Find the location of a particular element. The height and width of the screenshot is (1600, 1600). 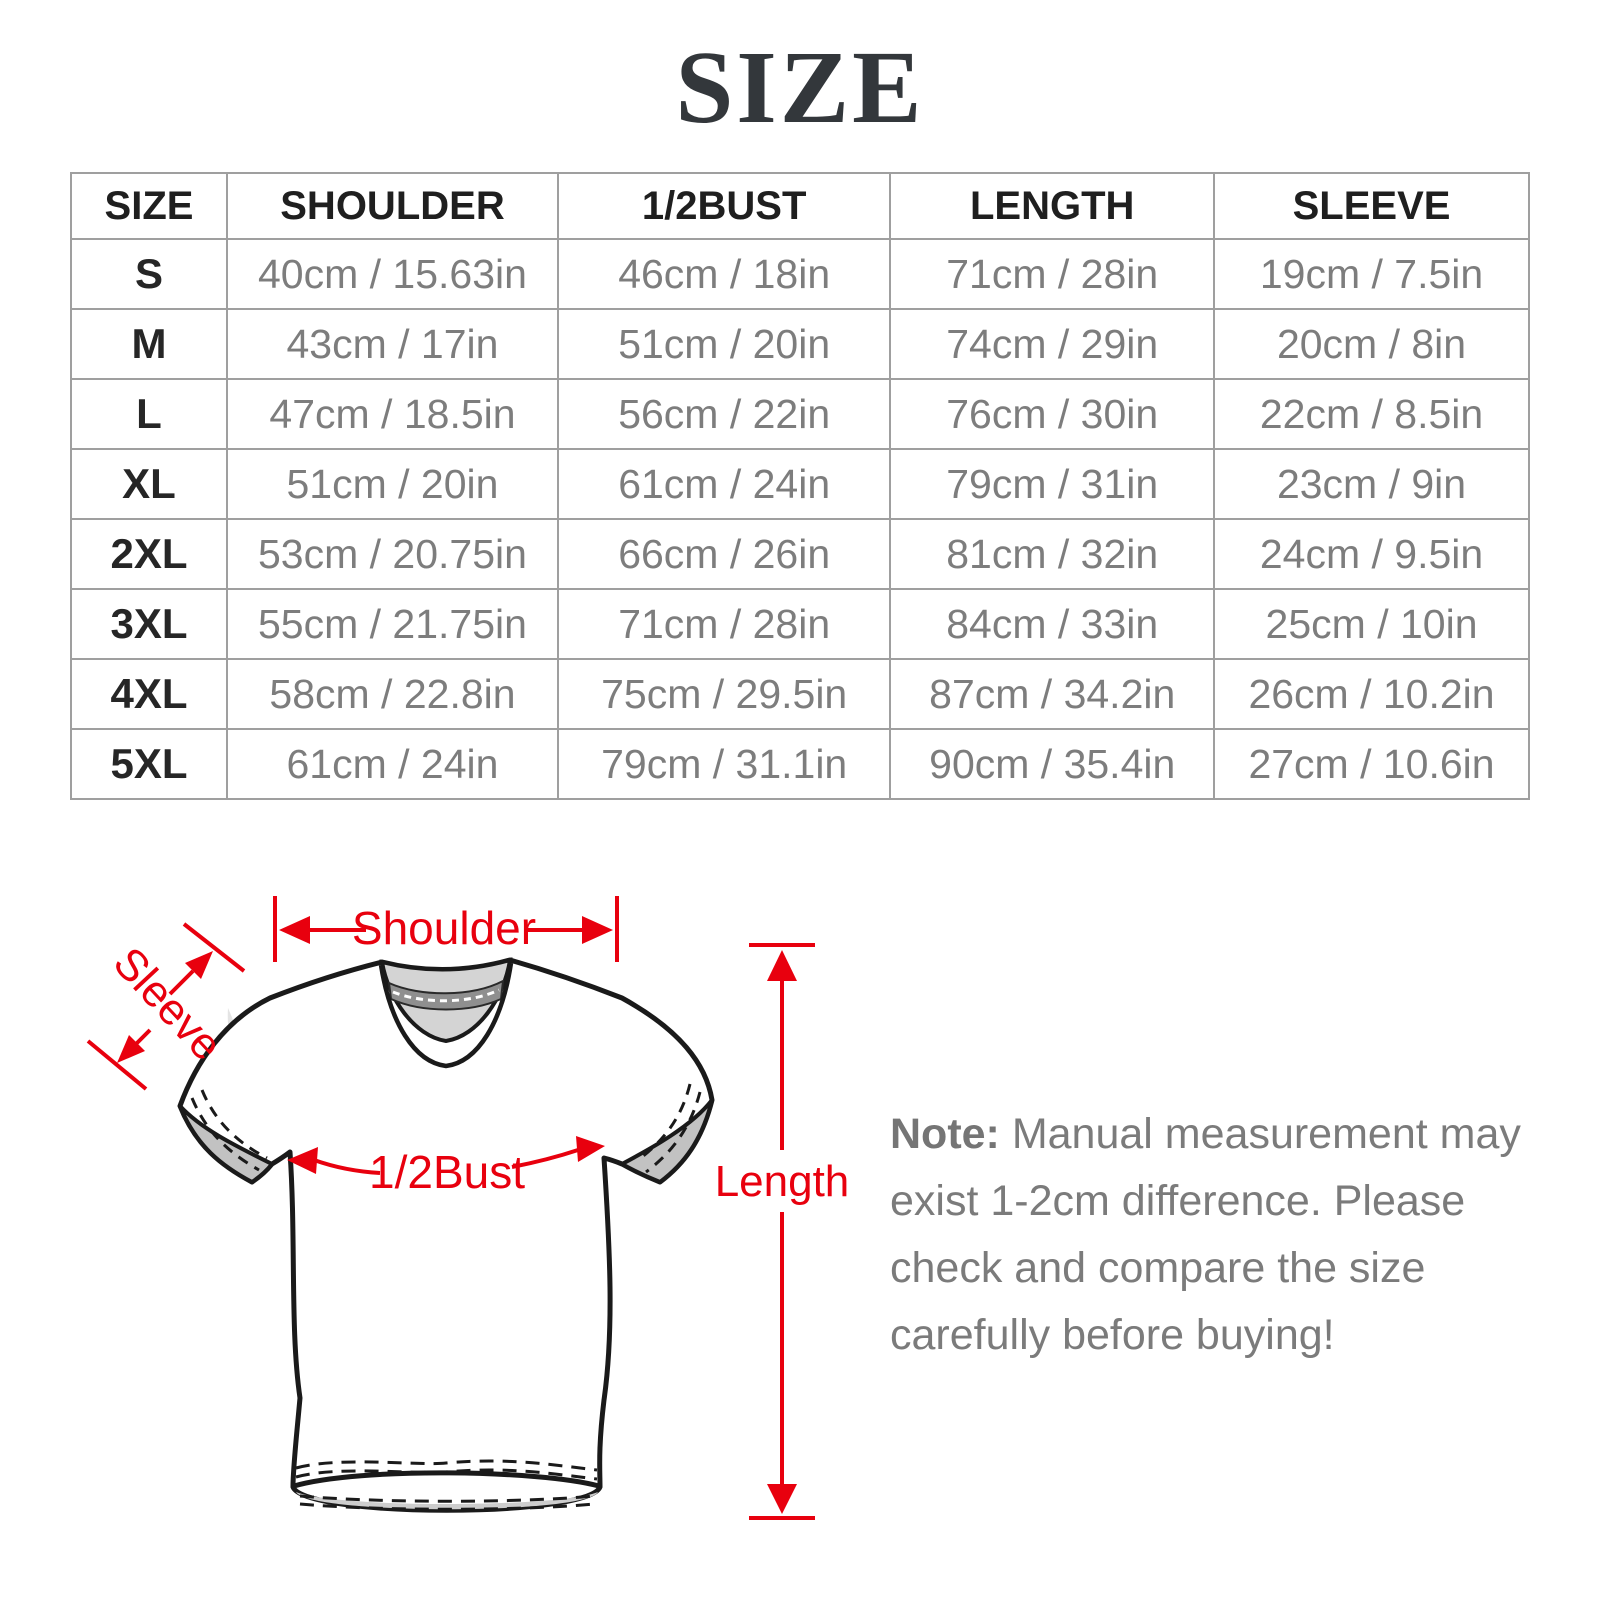

cell-shoulder: 58cm / 22.8in is located at coordinates (392, 694).